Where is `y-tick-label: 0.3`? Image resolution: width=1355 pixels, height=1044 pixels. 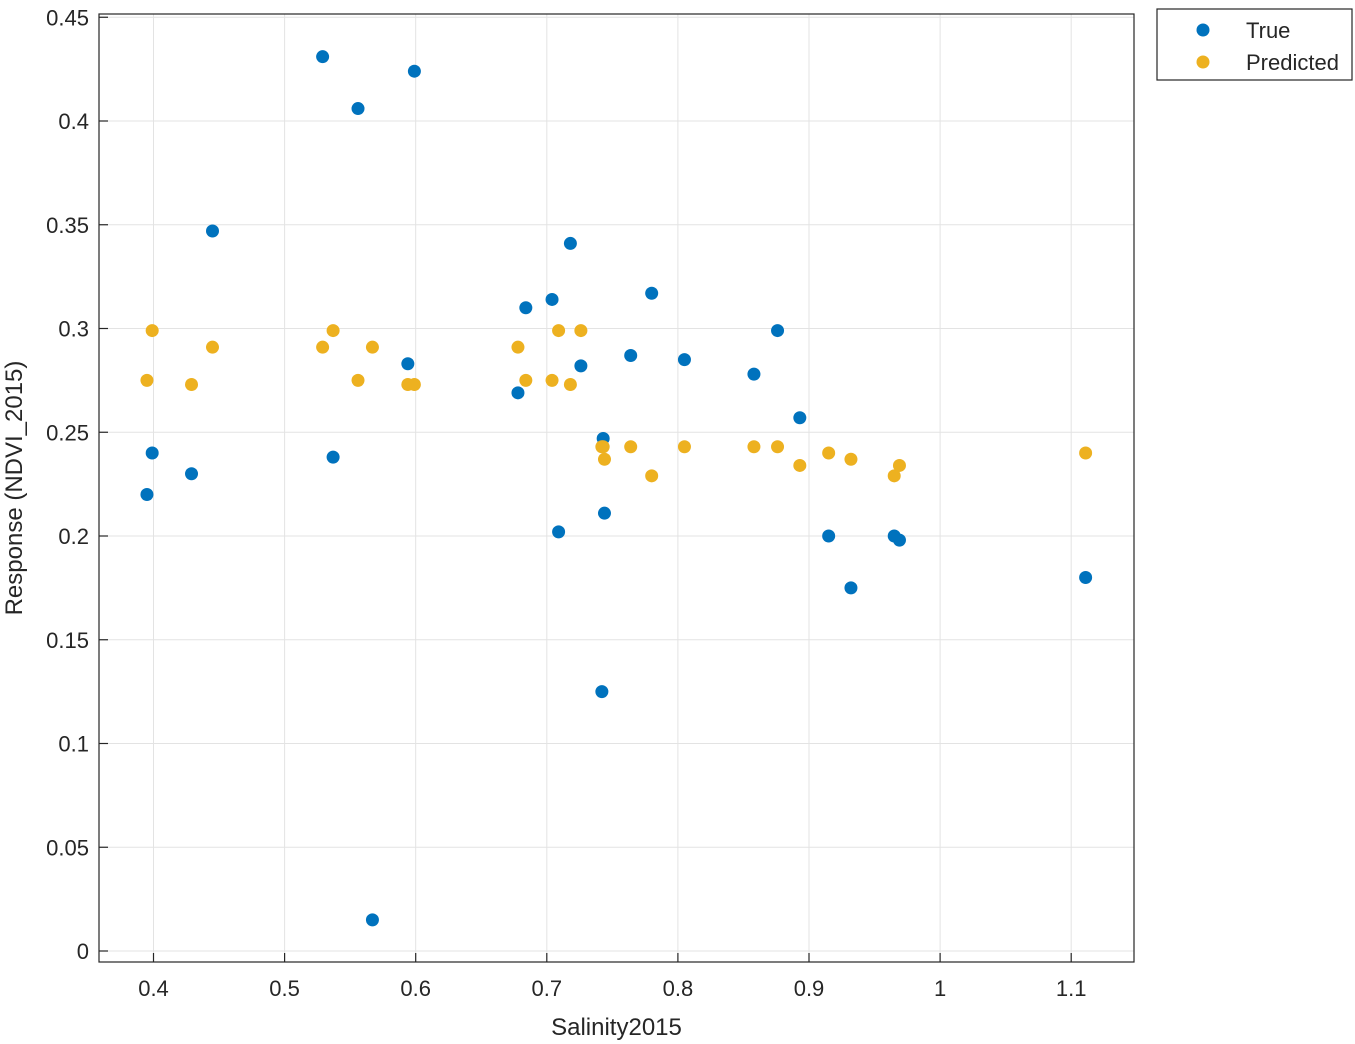
y-tick-label: 0.3 is located at coordinates (73, 329).